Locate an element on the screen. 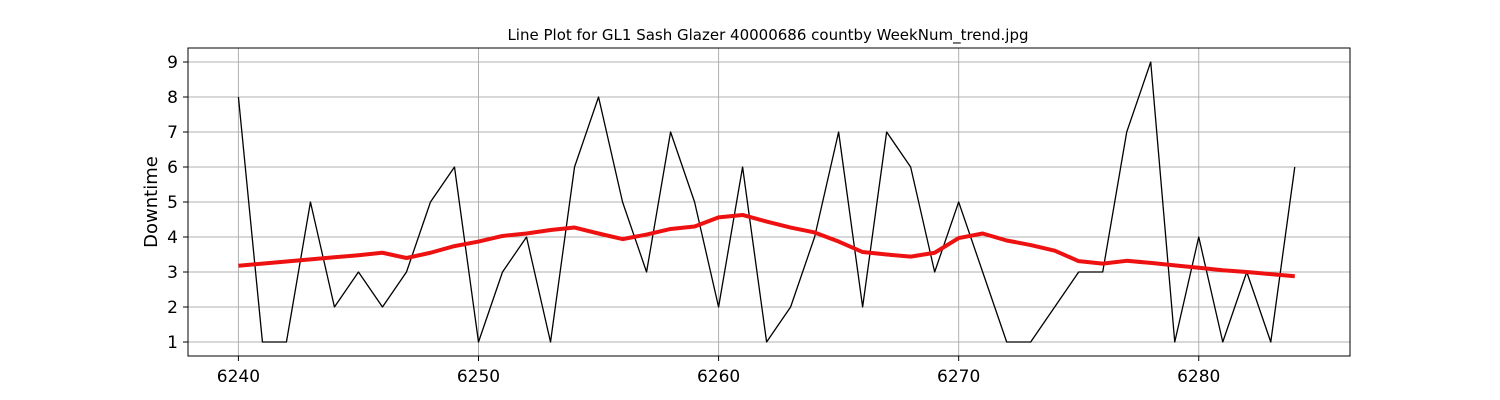 The height and width of the screenshot is (400, 1500). y-tick-label: 5 is located at coordinates (172, 203).